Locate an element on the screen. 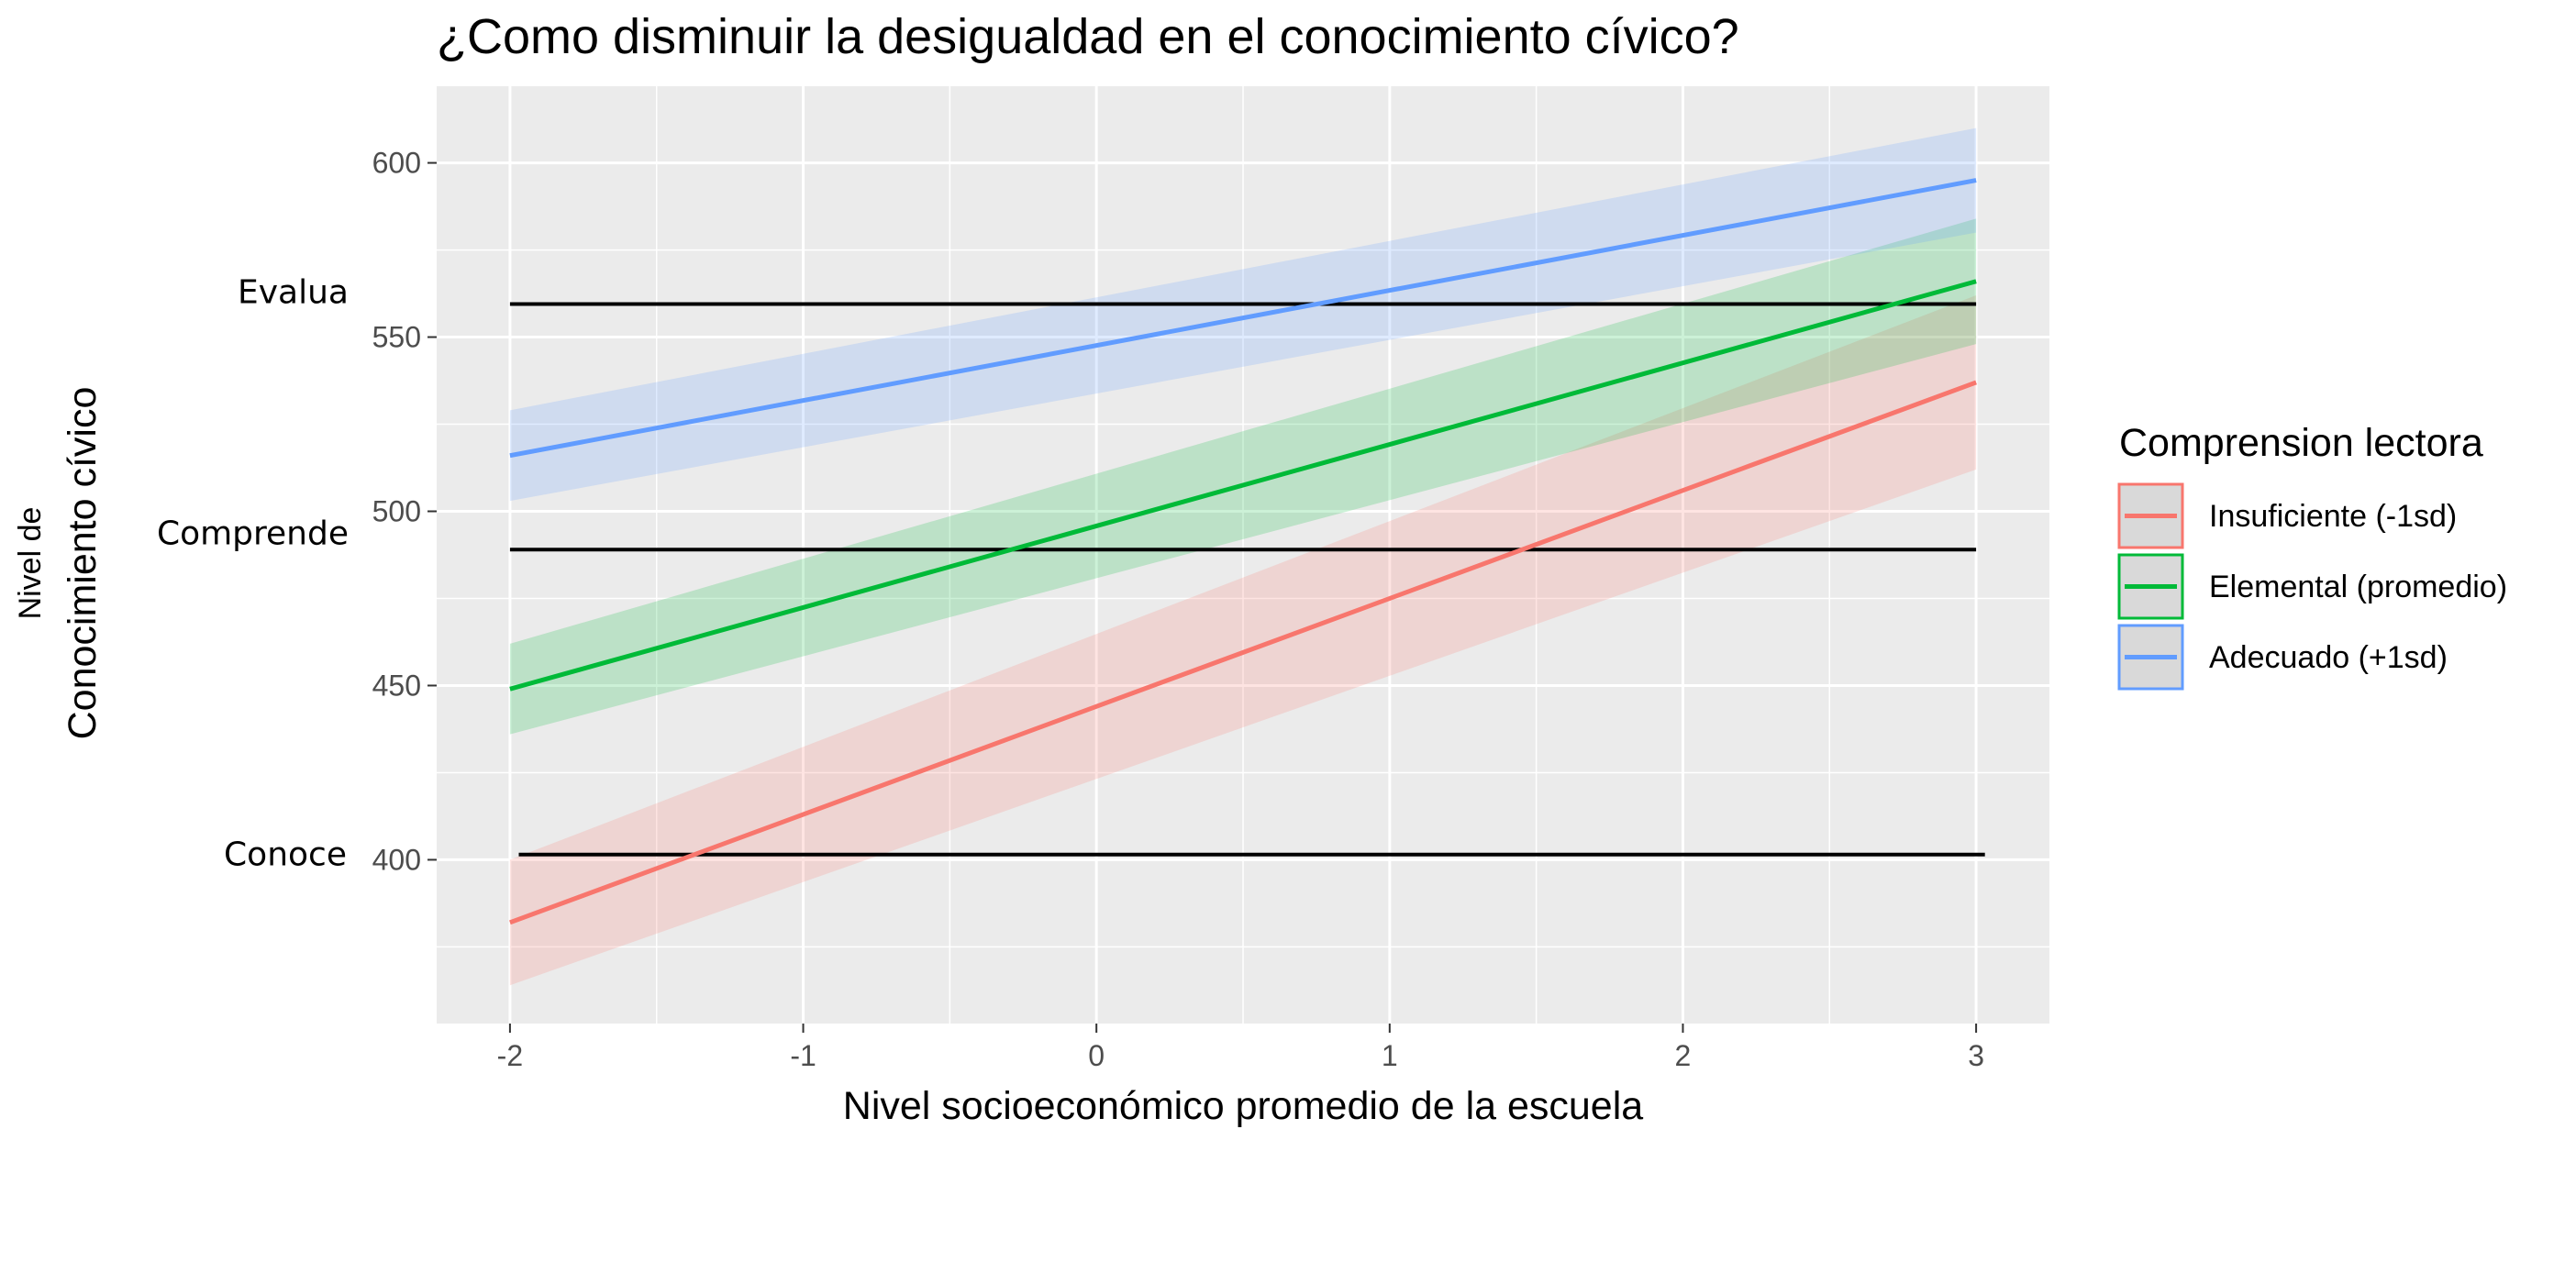 The width and height of the screenshot is (2576, 1262). reference-label-1: Comprende is located at coordinates (253, 533).